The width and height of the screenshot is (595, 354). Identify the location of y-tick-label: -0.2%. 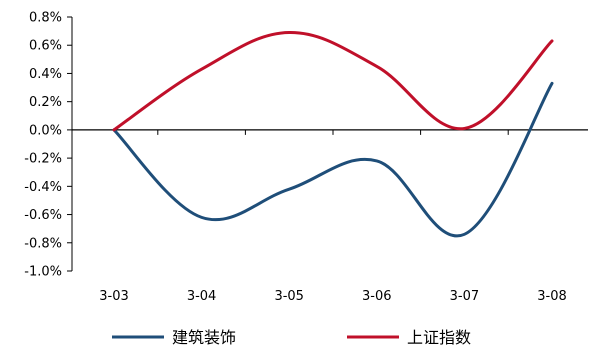
(43, 159).